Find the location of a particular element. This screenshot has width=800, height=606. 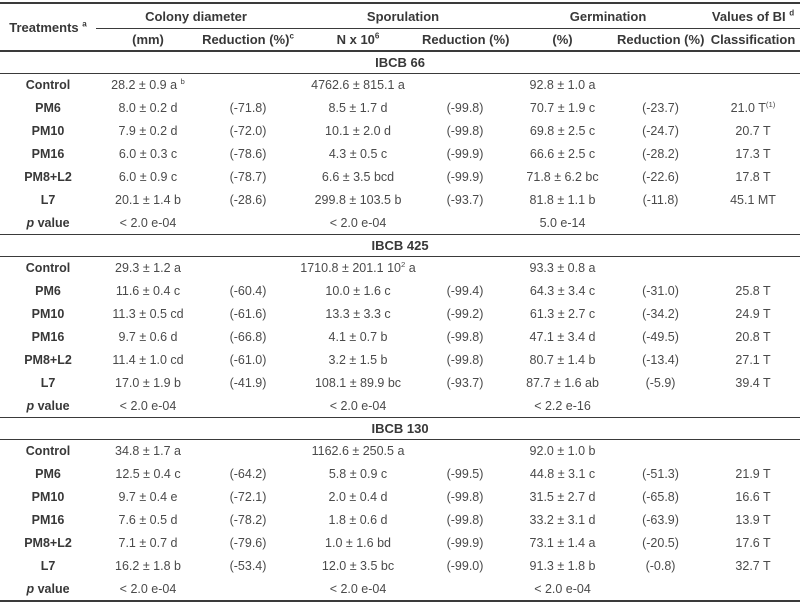

data-cell: 3.2 ± 1.5 b is located at coordinates (358, 360).